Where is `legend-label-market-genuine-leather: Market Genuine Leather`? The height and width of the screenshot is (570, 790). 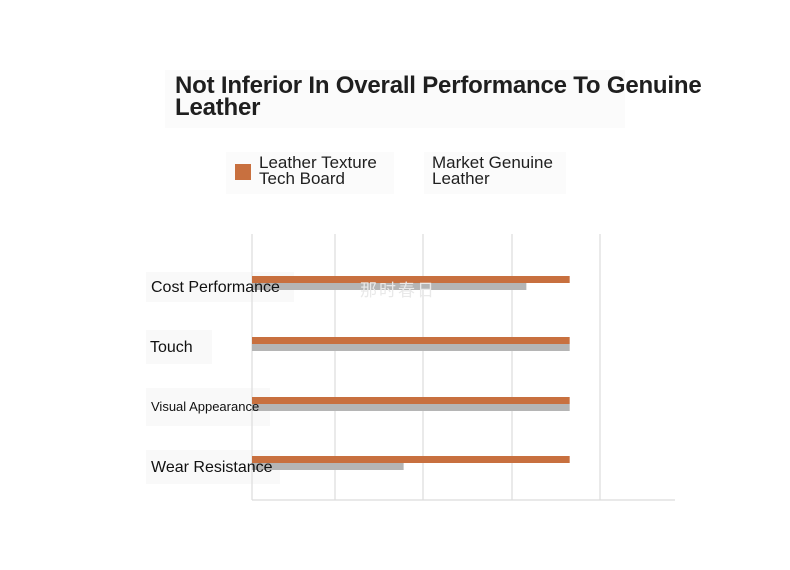
legend-label-market-genuine-leather: Market Genuine Leather is located at coordinates (492, 170).